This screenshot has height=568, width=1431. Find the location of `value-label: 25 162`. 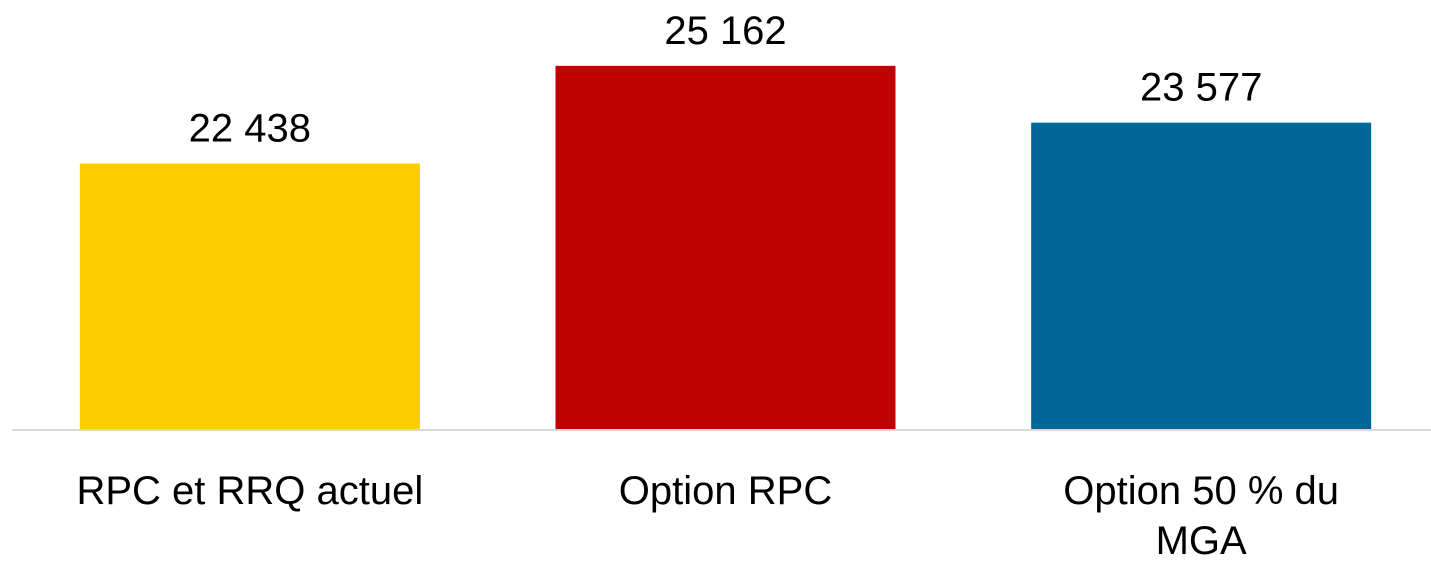

value-label: 25 162 is located at coordinates (725, 31).